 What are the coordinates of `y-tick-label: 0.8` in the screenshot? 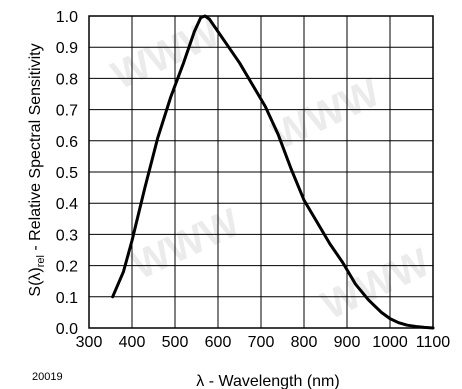 It's located at (67, 79).